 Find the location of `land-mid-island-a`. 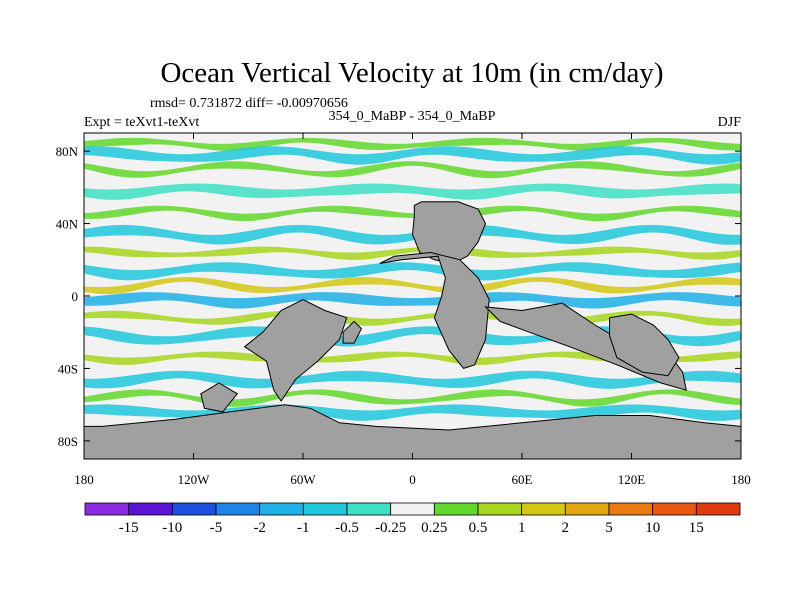

land-mid-island-a is located at coordinates (352, 332).